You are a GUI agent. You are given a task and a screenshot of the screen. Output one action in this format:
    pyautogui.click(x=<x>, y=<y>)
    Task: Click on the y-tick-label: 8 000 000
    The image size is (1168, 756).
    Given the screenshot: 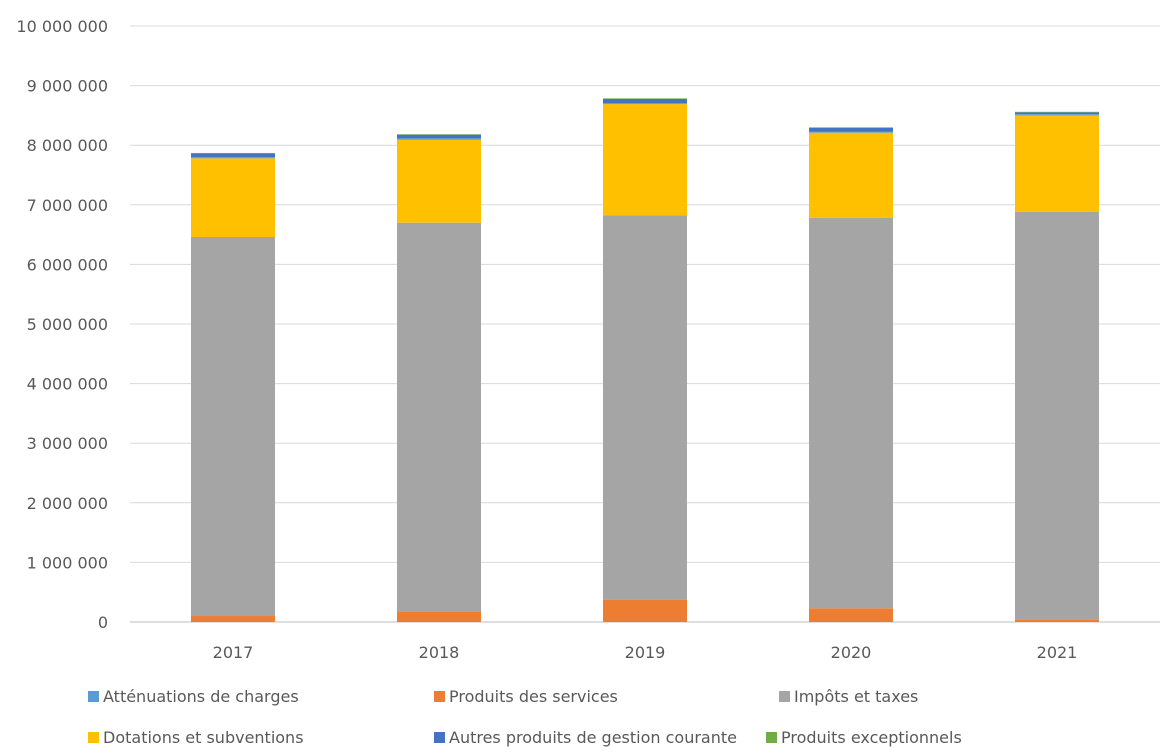 What is the action you would take?
    pyautogui.click(x=67, y=145)
    